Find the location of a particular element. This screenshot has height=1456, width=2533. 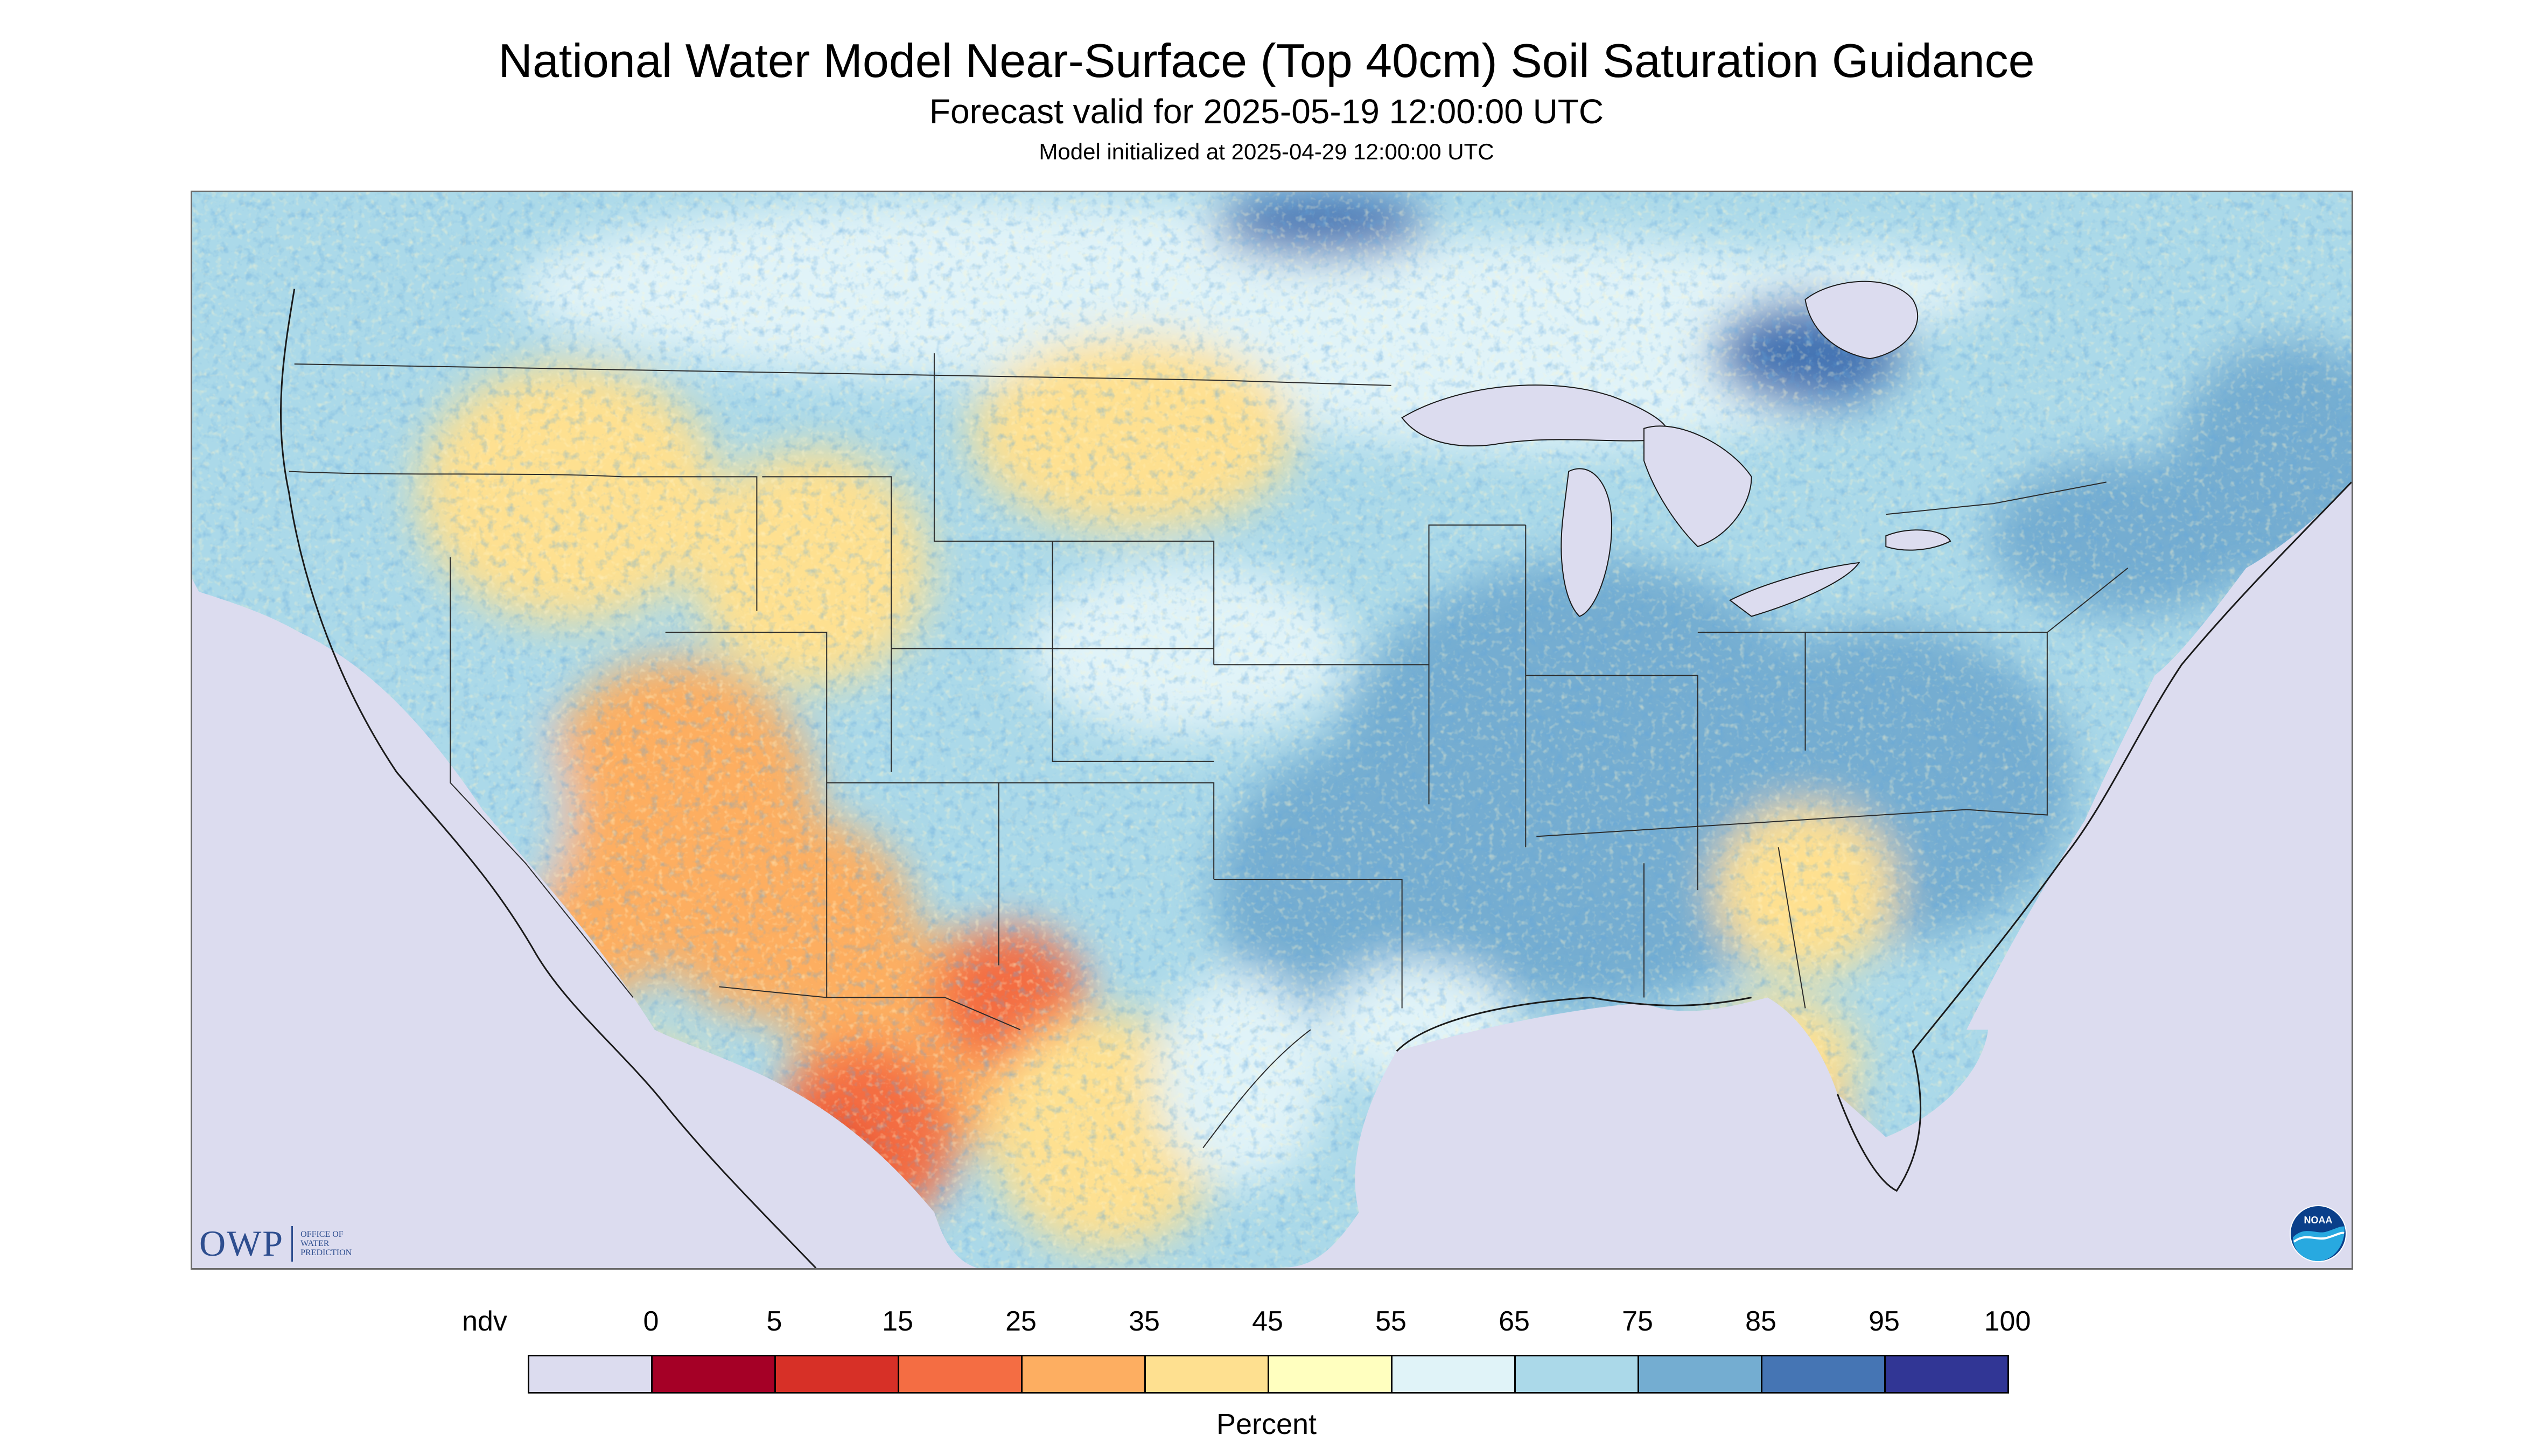

legend-tick-95: 95 is located at coordinates (1884, 1321).